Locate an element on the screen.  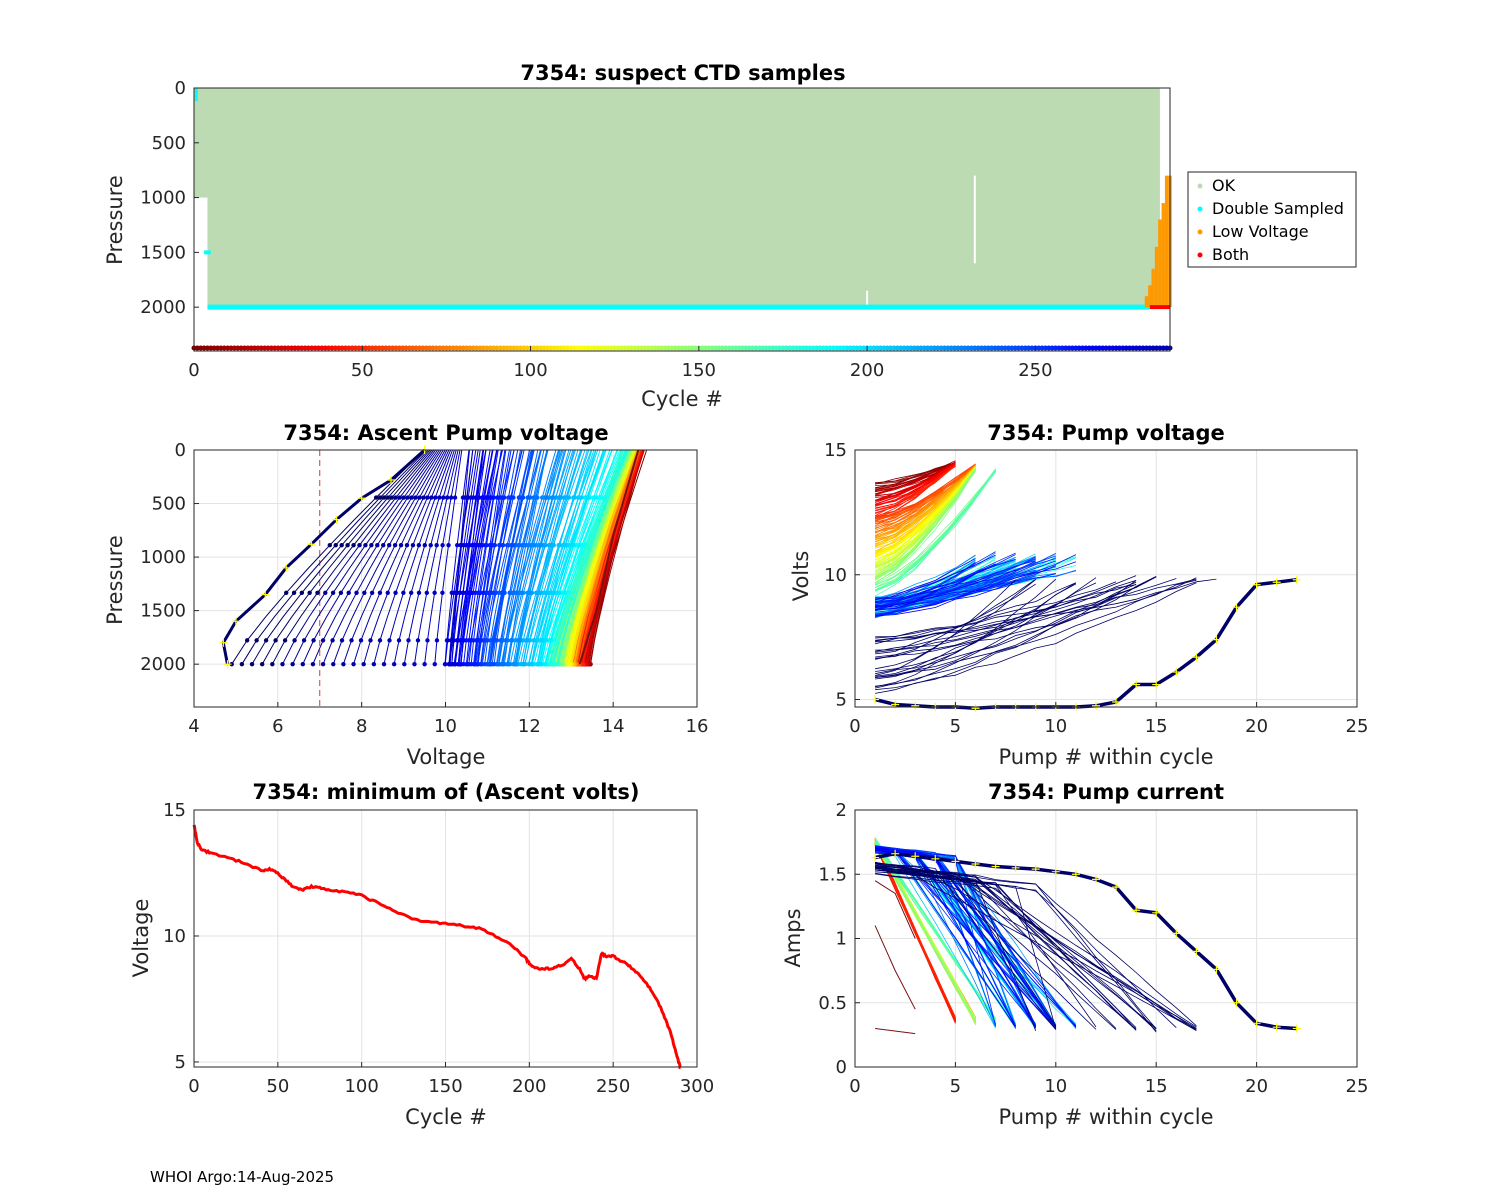
y-tick-label: 10 is located at coordinates (835, 575).